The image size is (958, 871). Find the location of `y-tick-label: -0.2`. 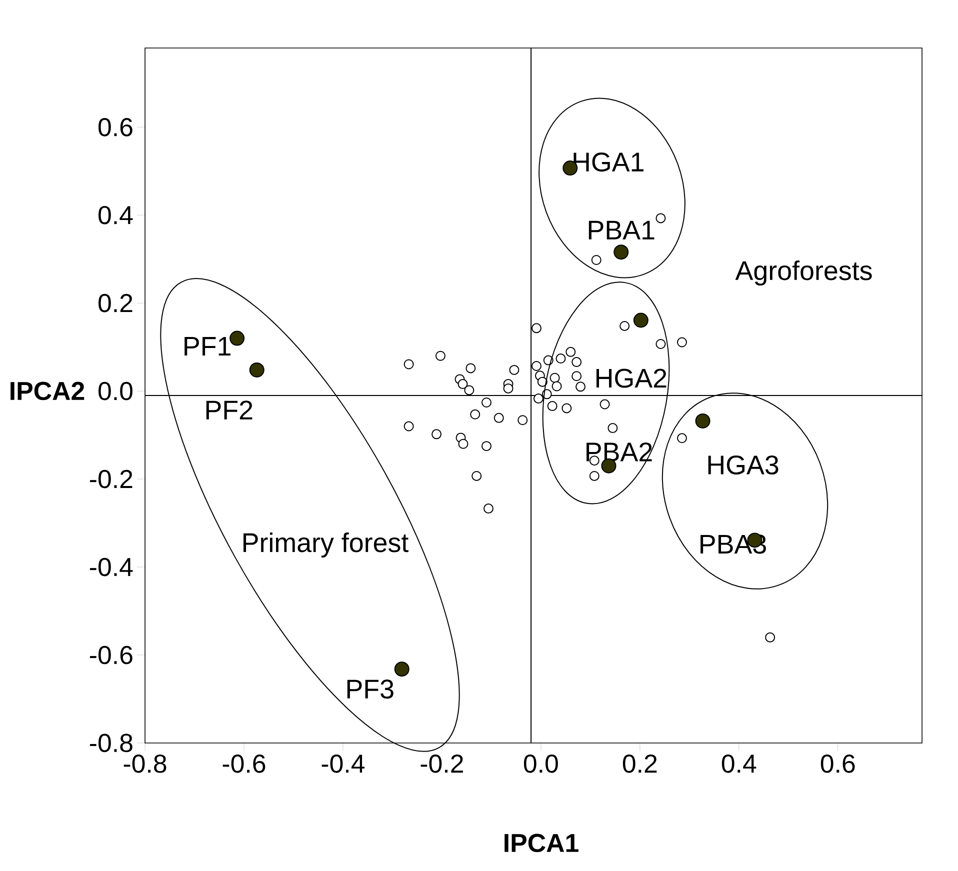

y-tick-label: -0.2 is located at coordinates (111, 479).